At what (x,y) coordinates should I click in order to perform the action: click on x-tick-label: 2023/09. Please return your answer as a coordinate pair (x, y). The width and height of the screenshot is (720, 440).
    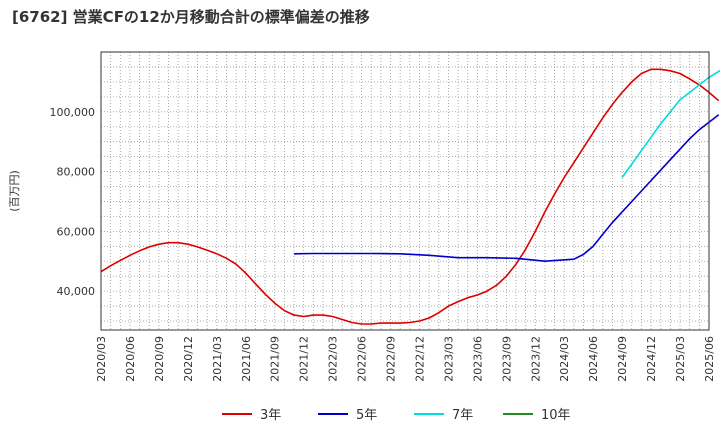
    Looking at the image, I should click on (506, 359).